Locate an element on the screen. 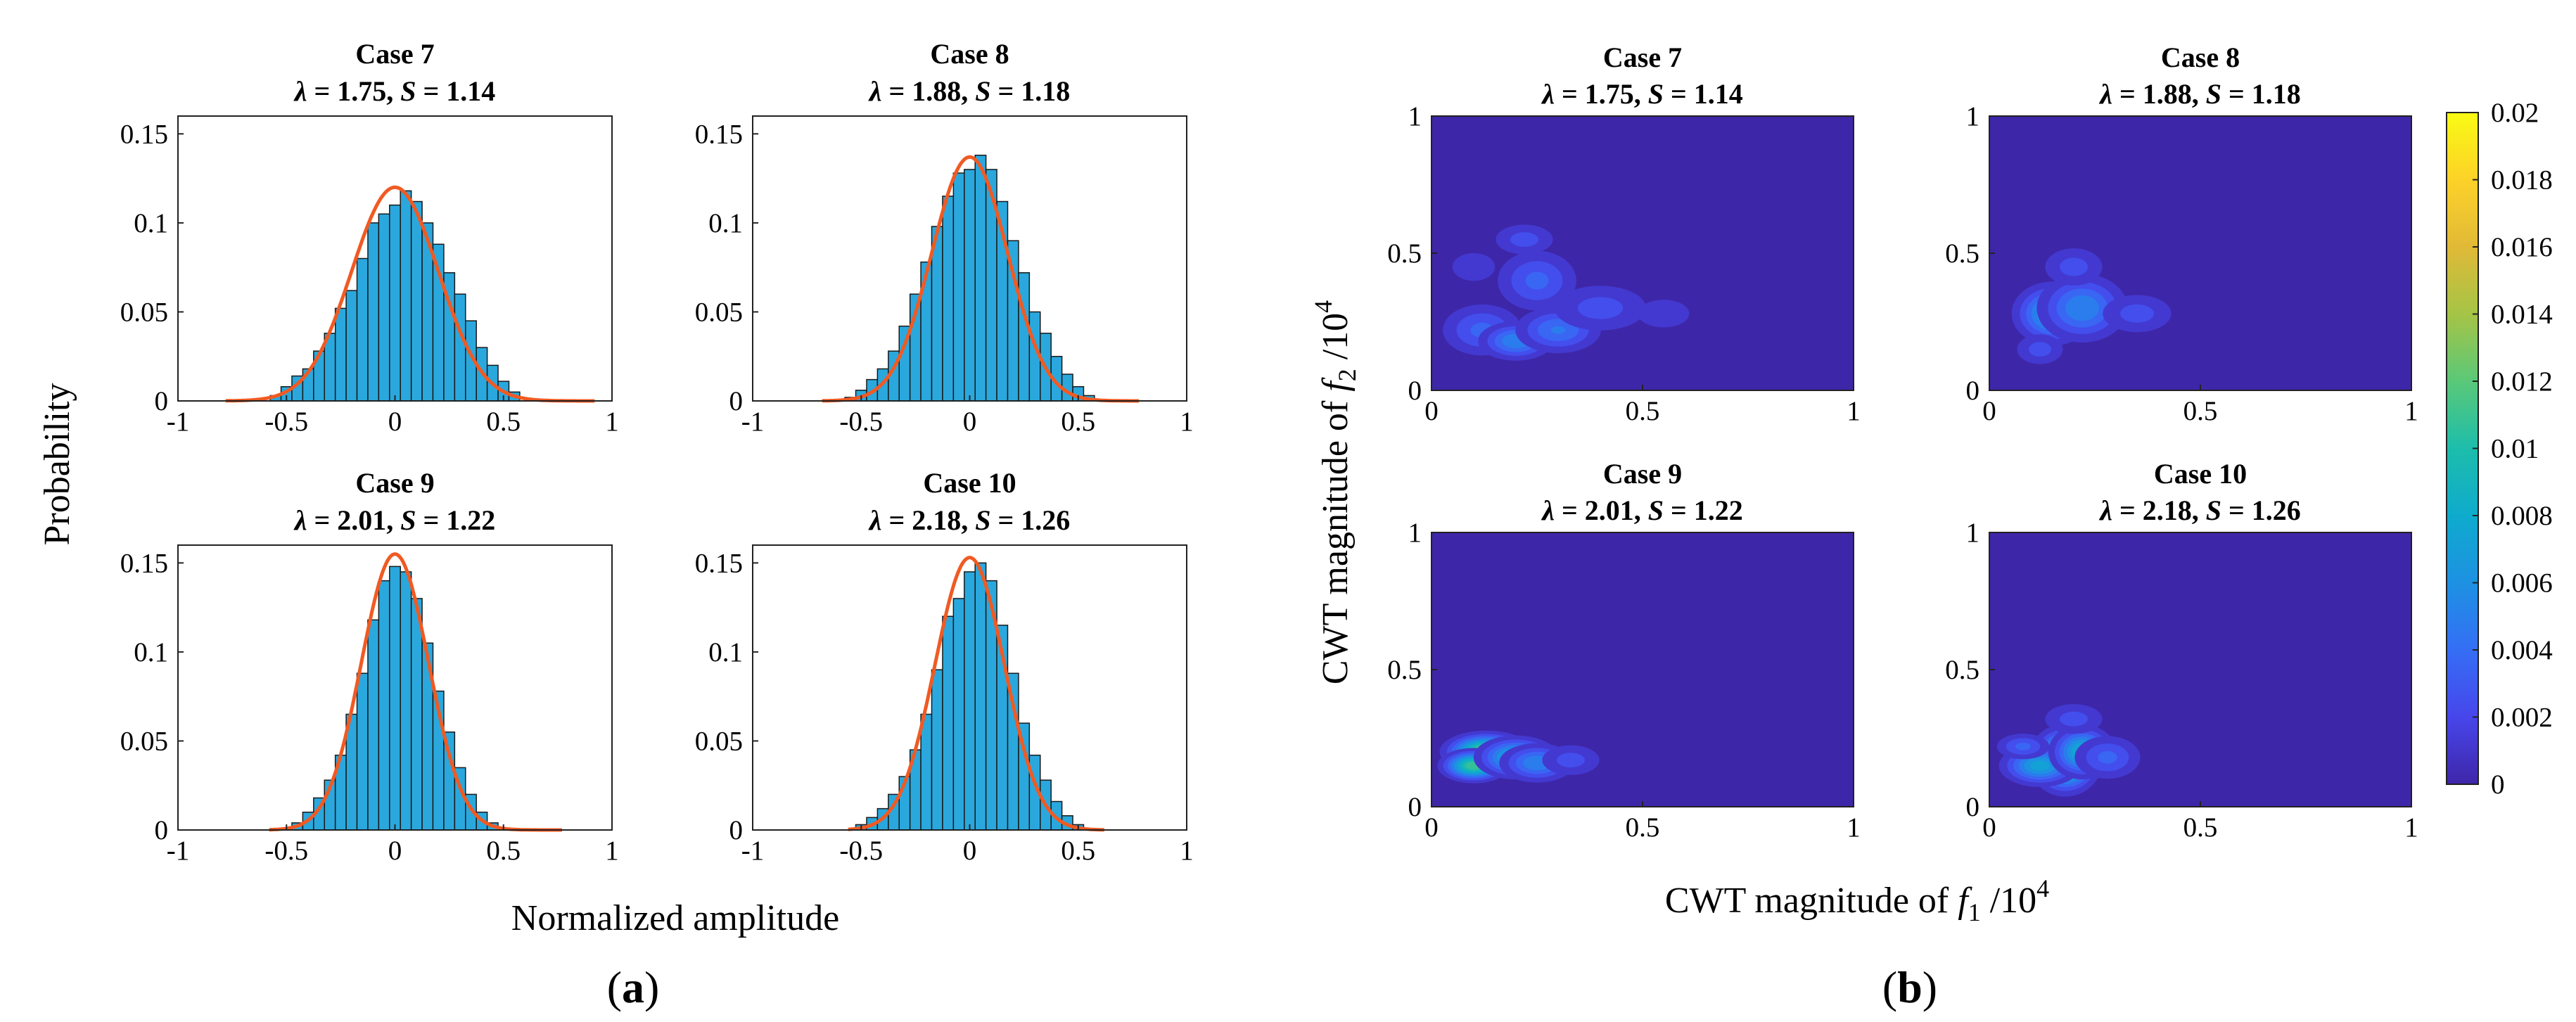 The height and width of the screenshot is (1022, 2576). panel-a-xlabel: Normalized amplitude is located at coordinates (675, 918).